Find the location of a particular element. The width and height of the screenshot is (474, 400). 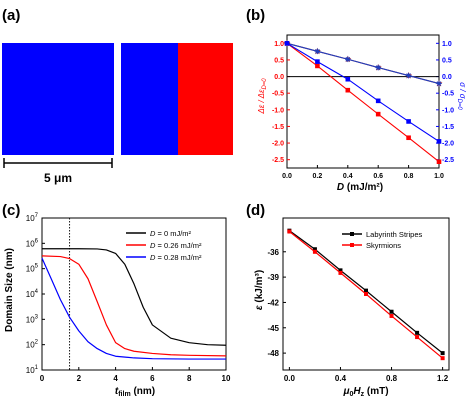

panel-d-marks is located at coordinates (366, 294).